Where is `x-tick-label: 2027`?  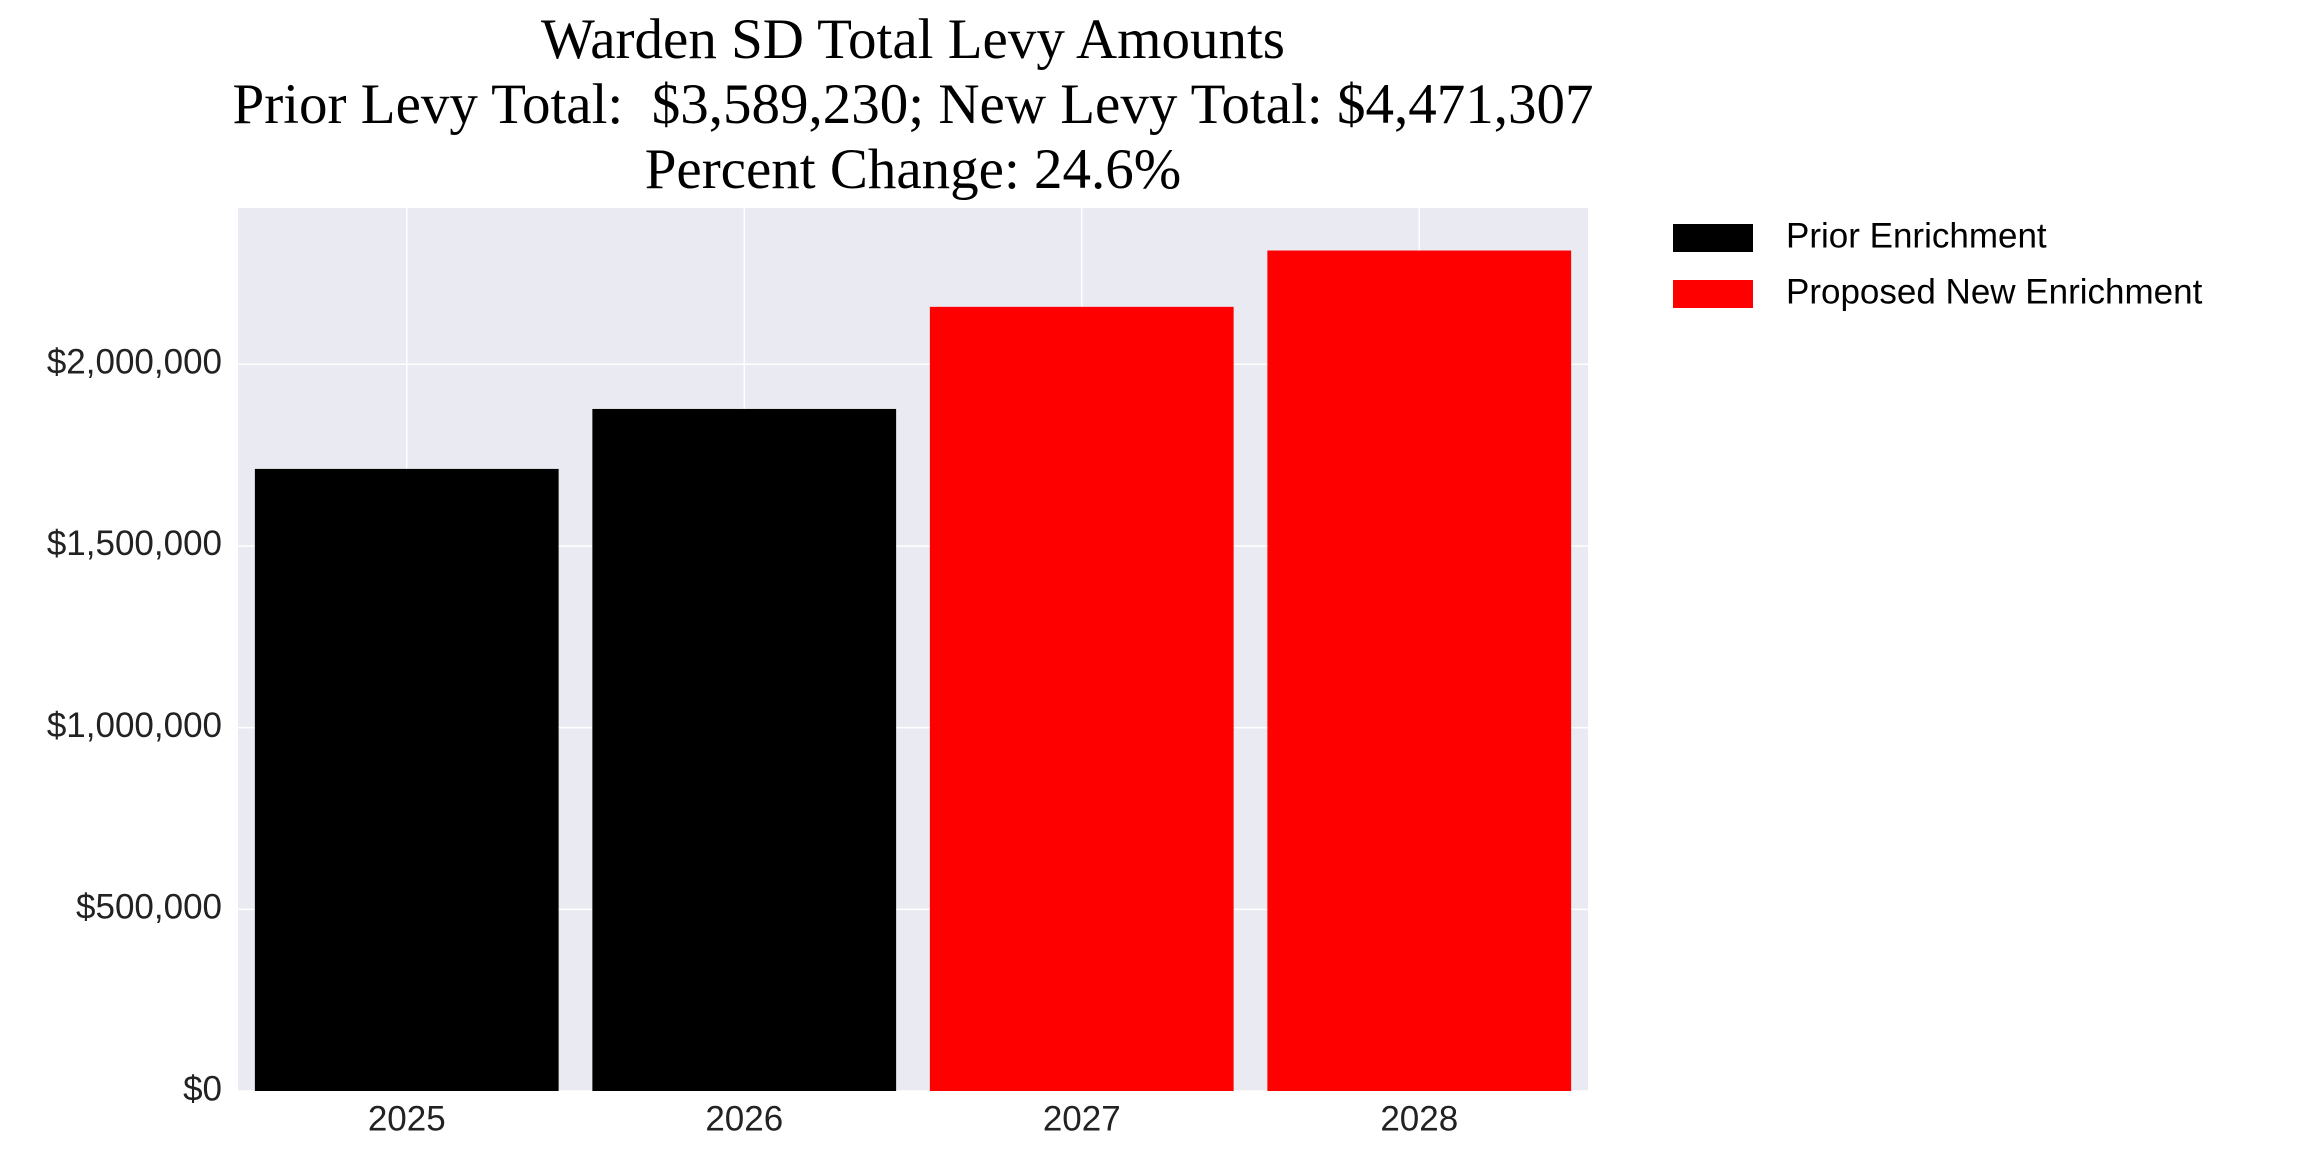 x-tick-label: 2027 is located at coordinates (1082, 1118).